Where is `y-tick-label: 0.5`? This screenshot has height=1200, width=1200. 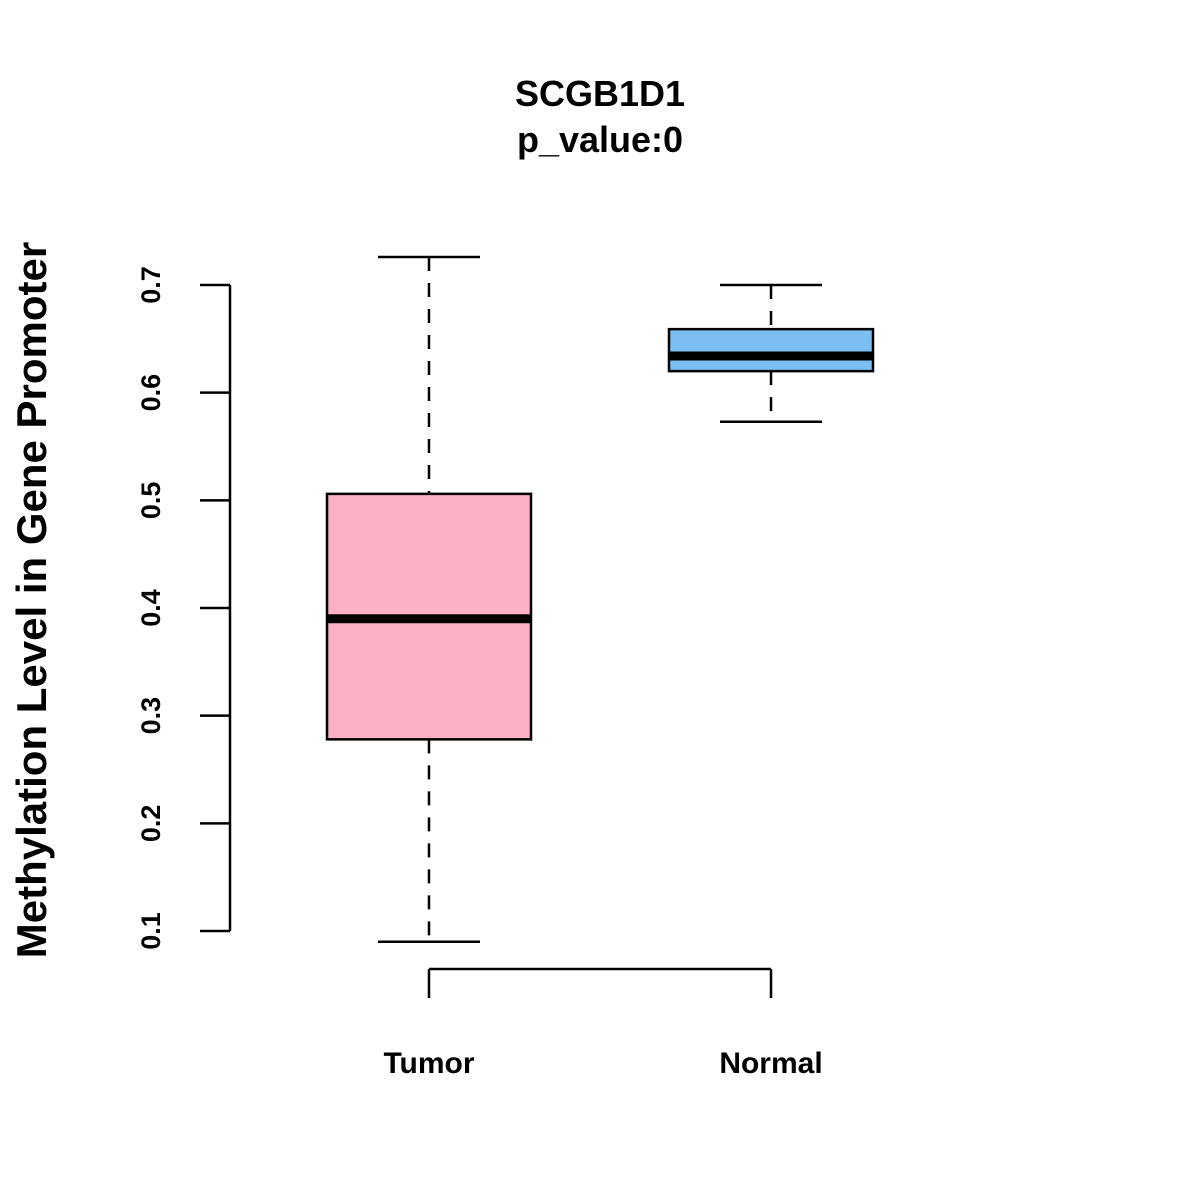 y-tick-label: 0.5 is located at coordinates (151, 501).